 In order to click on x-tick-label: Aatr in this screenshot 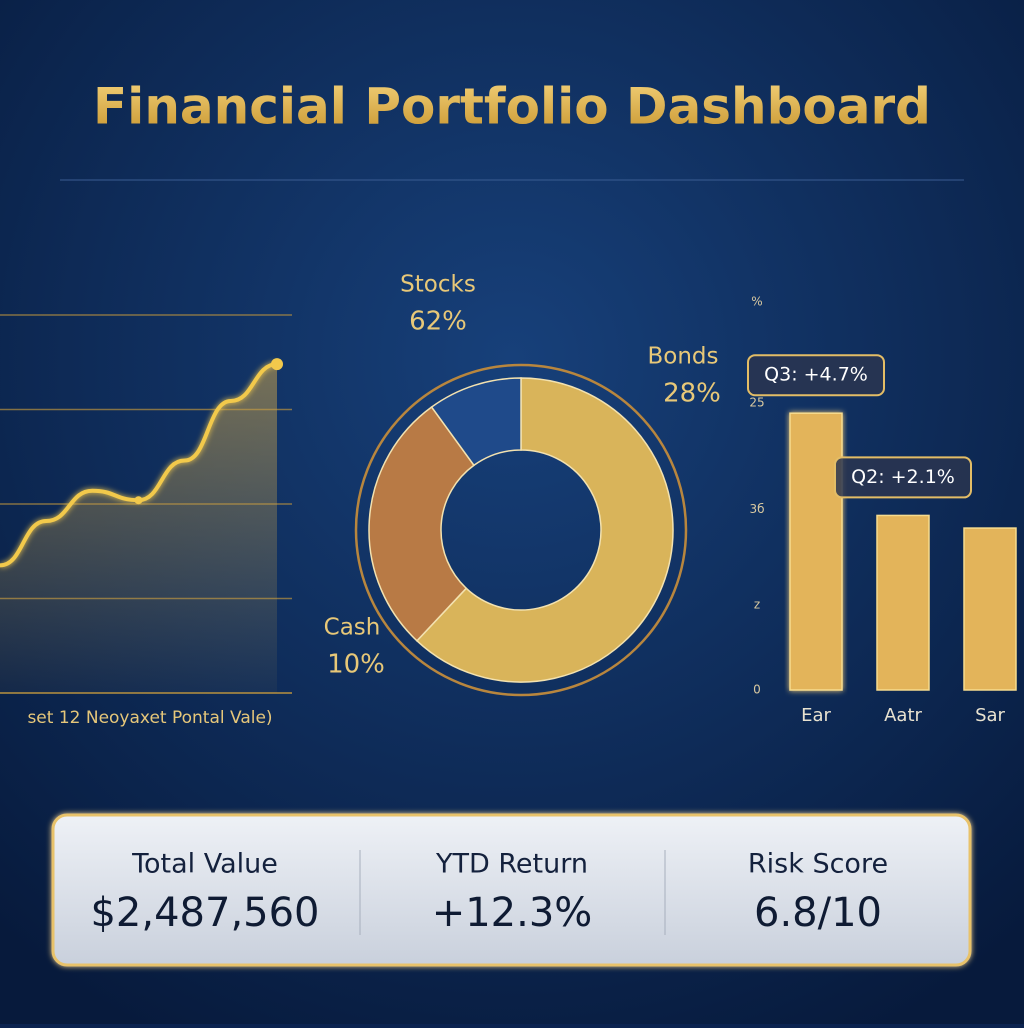, I will do `click(903, 715)`.